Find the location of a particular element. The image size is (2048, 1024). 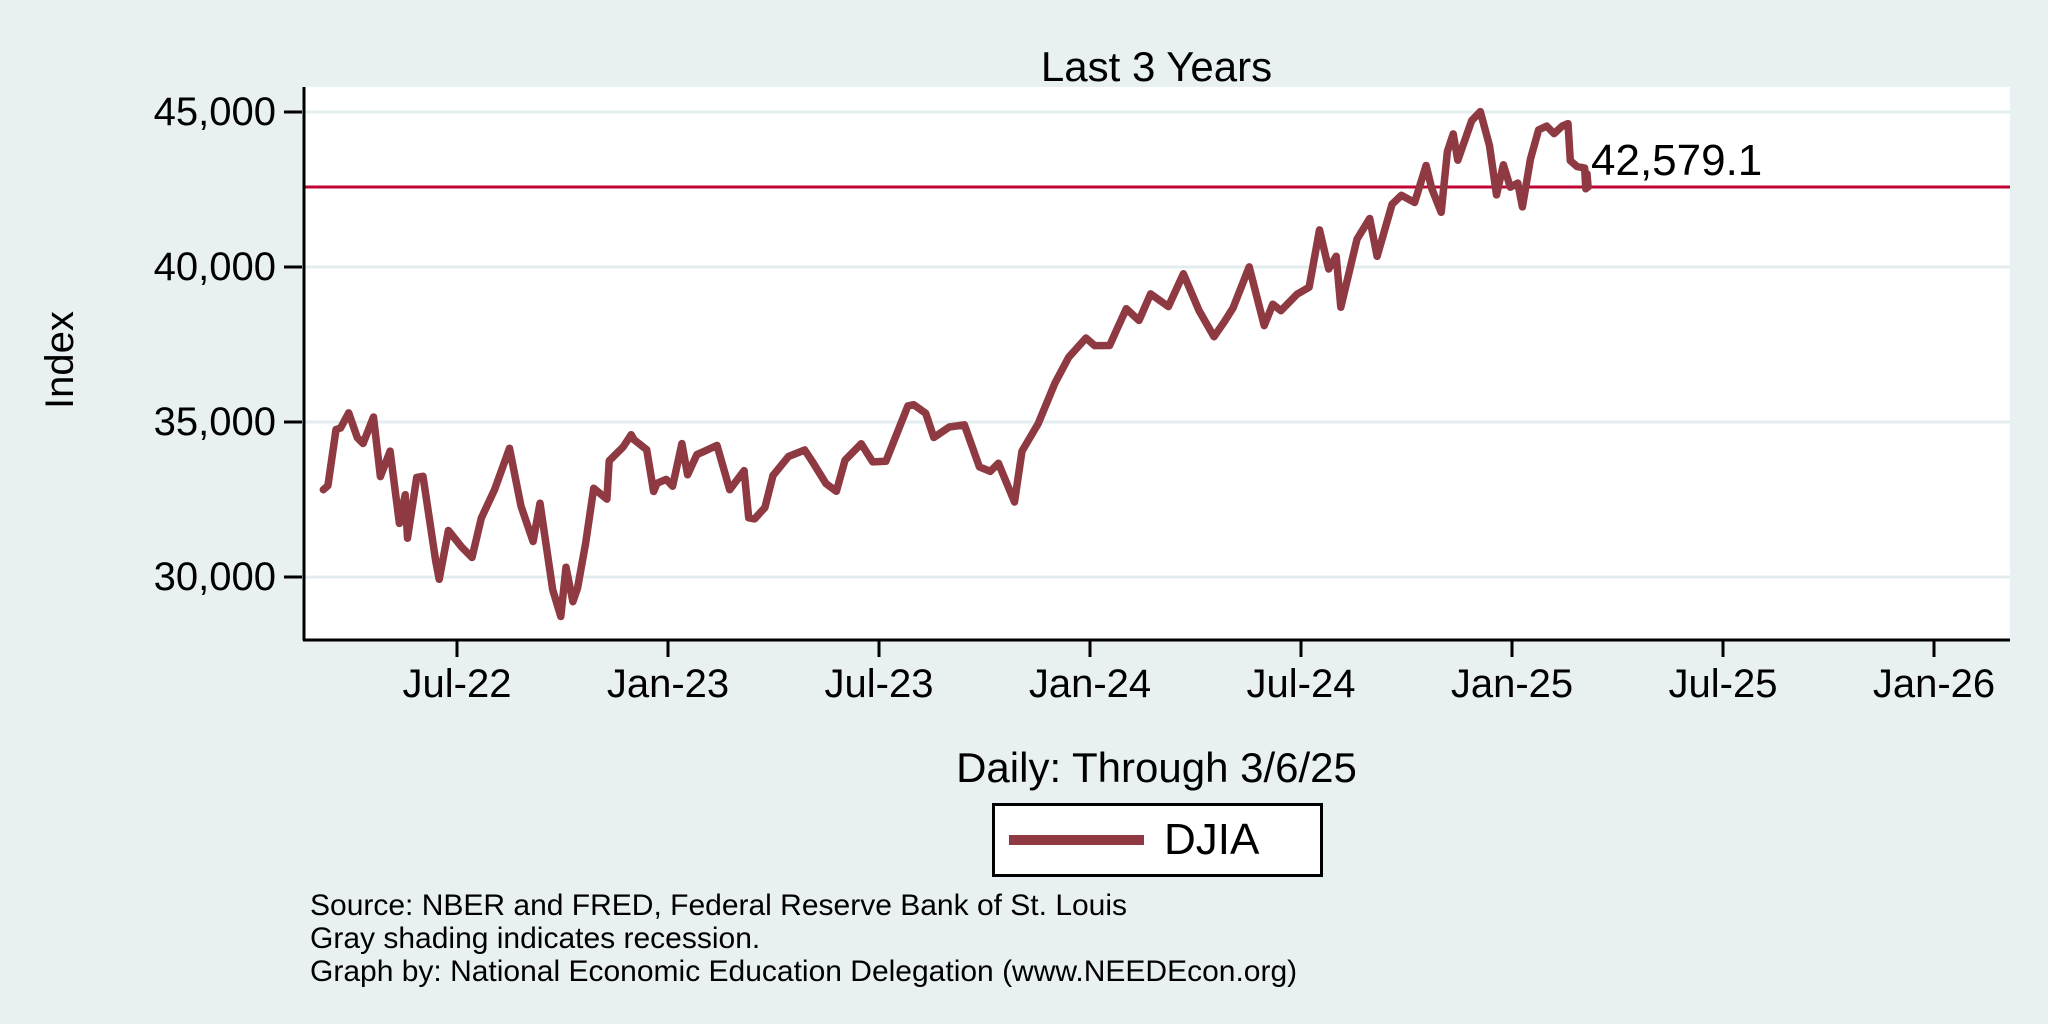

reference-value-annotation: 42,579.1 is located at coordinates (1677, 161).